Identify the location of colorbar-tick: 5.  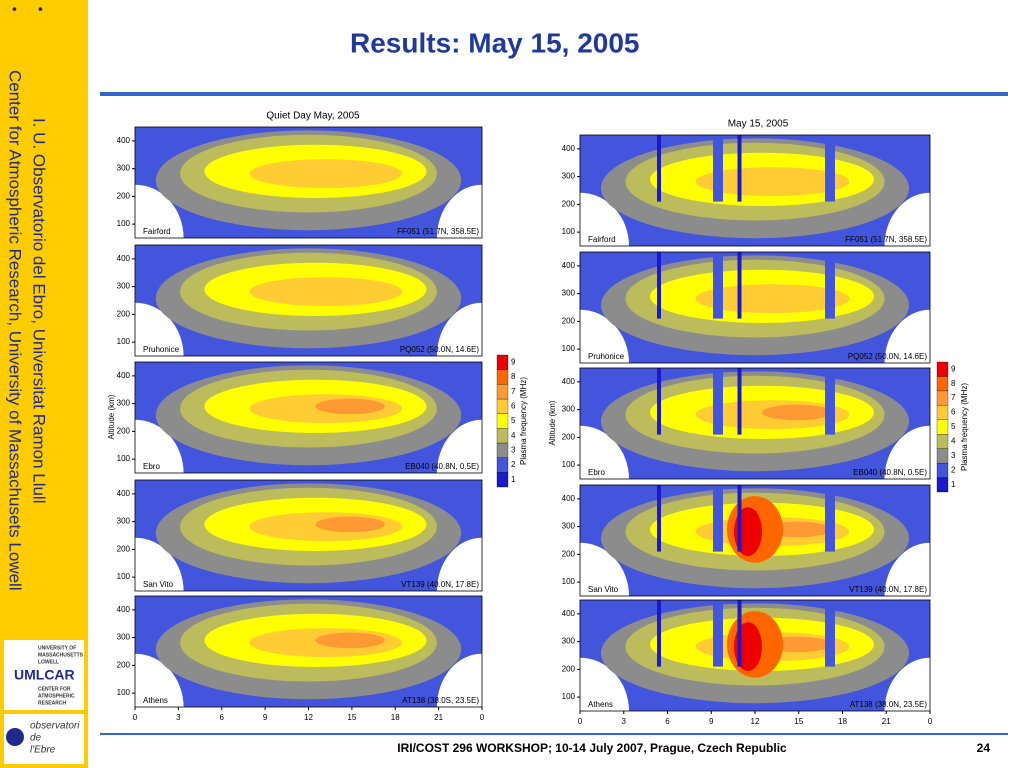
(513, 420).